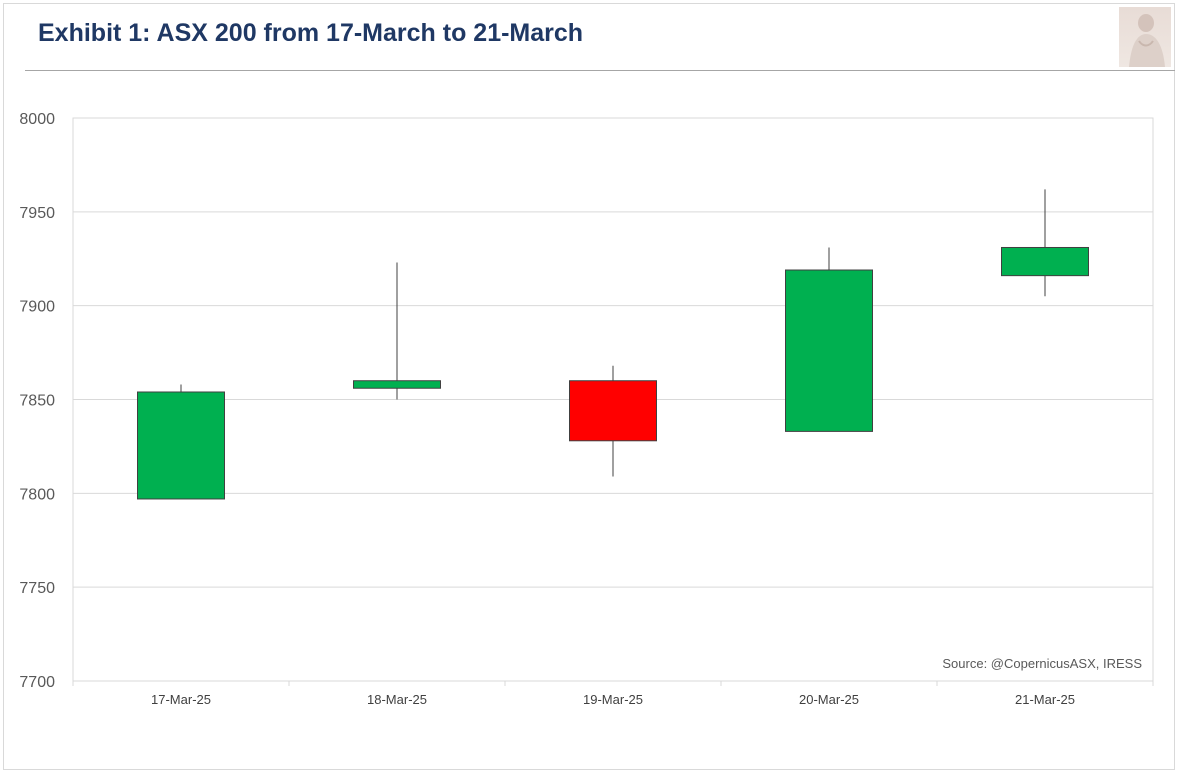 Image resolution: width=1184 pixels, height=776 pixels. I want to click on x-tick-label: 19-Mar-25, so click(613, 699).